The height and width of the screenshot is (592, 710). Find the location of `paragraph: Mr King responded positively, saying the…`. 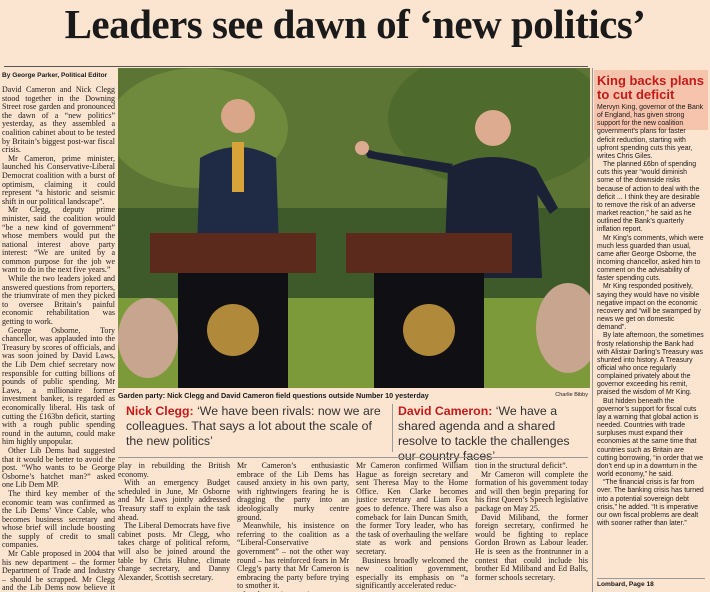

paragraph: Mr King responded positively, saying the… is located at coordinates (649, 307).